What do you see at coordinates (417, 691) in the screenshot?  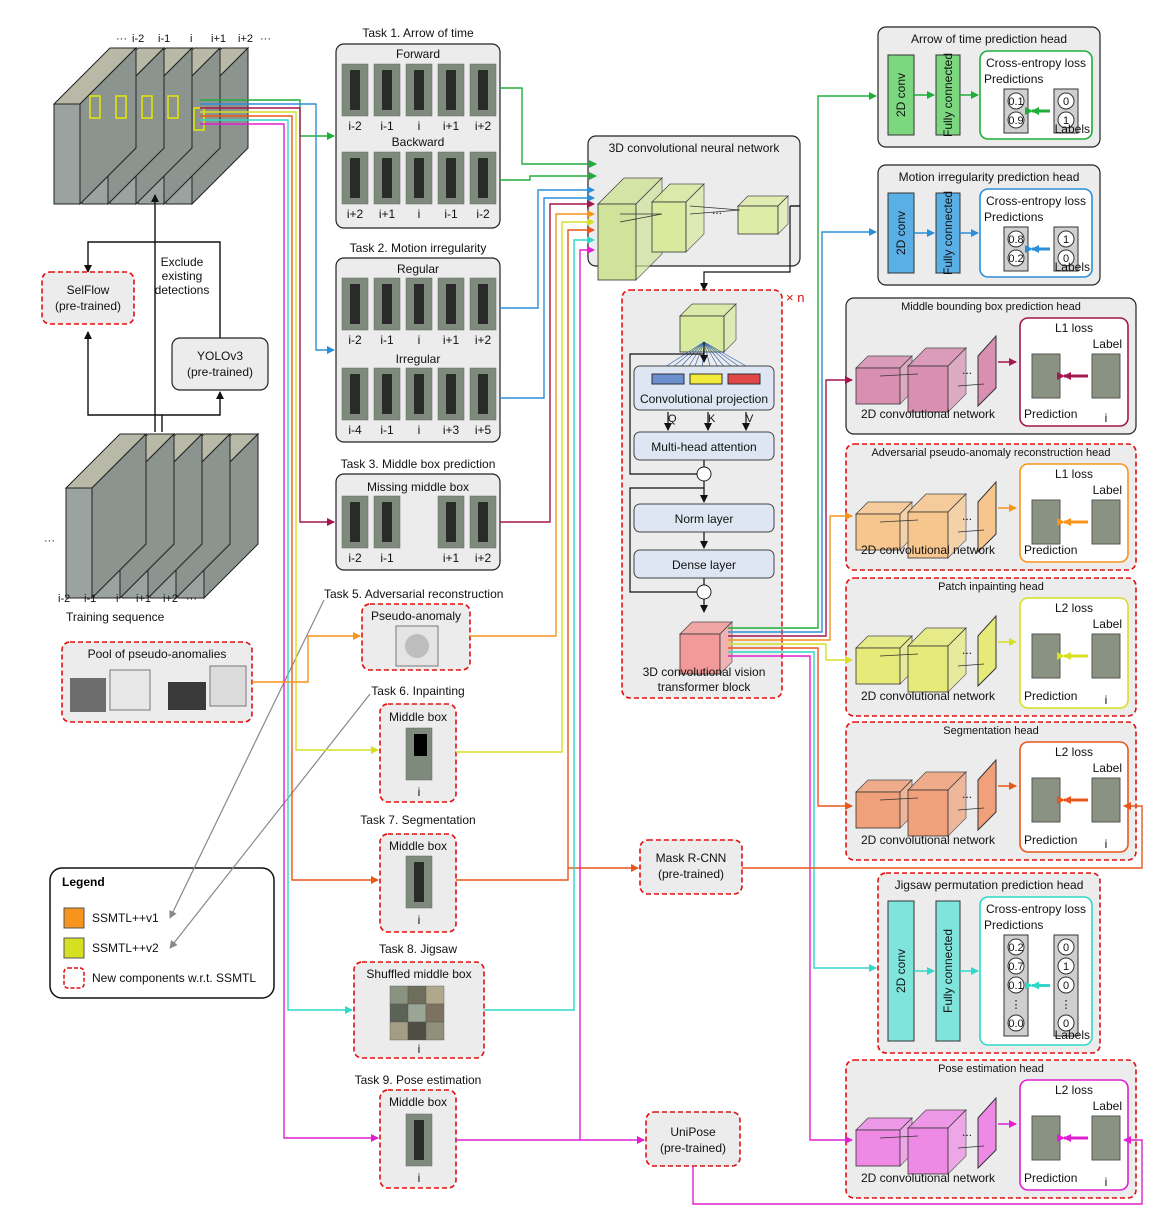 I see `svg-text: Task 6. Inpainting` at bounding box center [417, 691].